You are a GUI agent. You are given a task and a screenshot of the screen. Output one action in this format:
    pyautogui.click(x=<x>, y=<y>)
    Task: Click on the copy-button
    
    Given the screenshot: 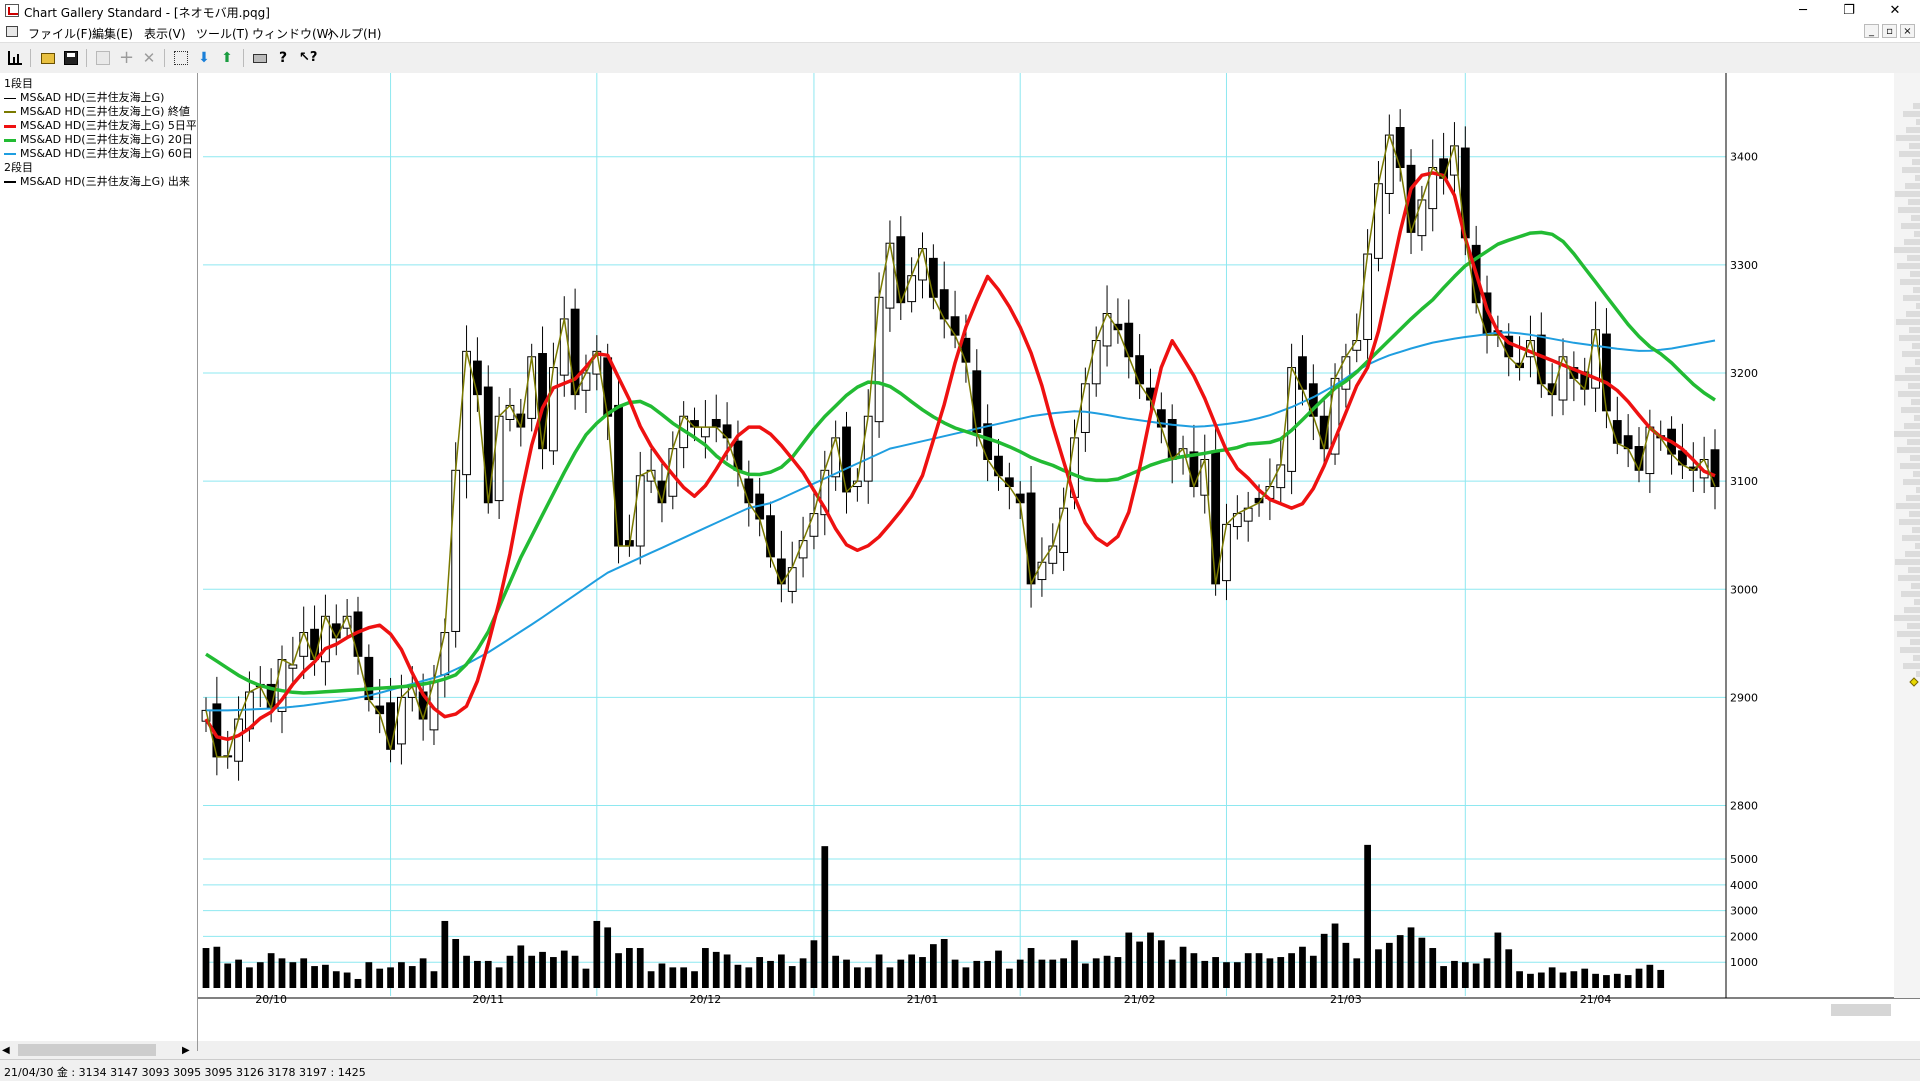 What is the action you would take?
    pyautogui.click(x=103, y=58)
    